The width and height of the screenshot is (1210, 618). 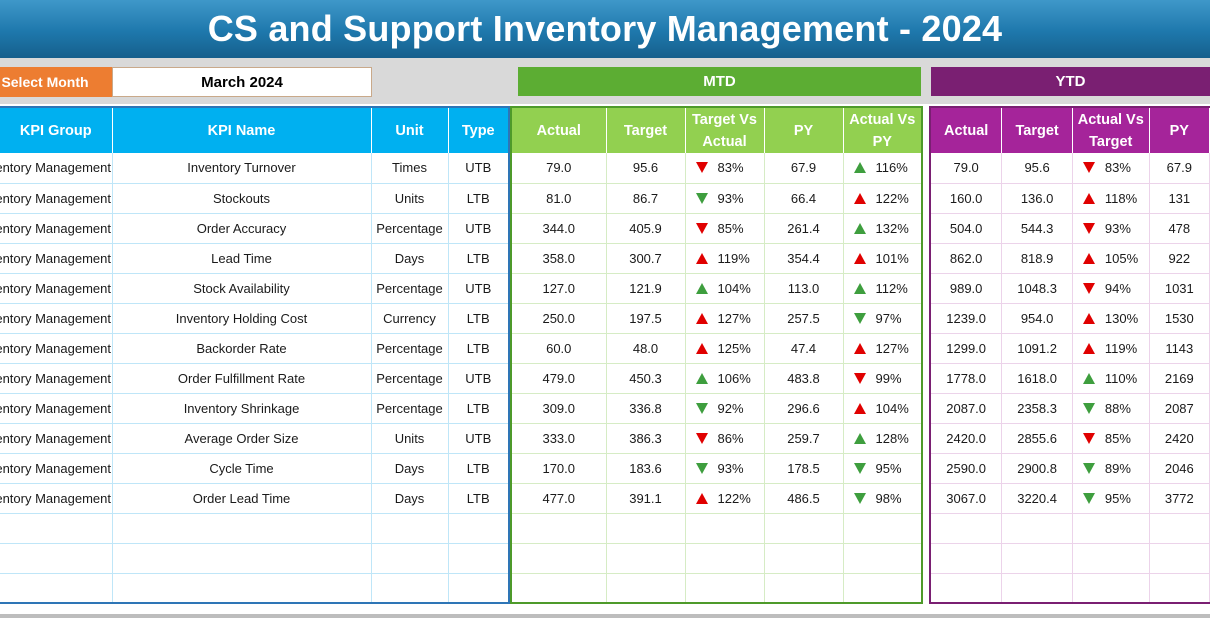 I want to click on table-row: 358.0 300.7 119% 354.4 101%, so click(x=717, y=258).